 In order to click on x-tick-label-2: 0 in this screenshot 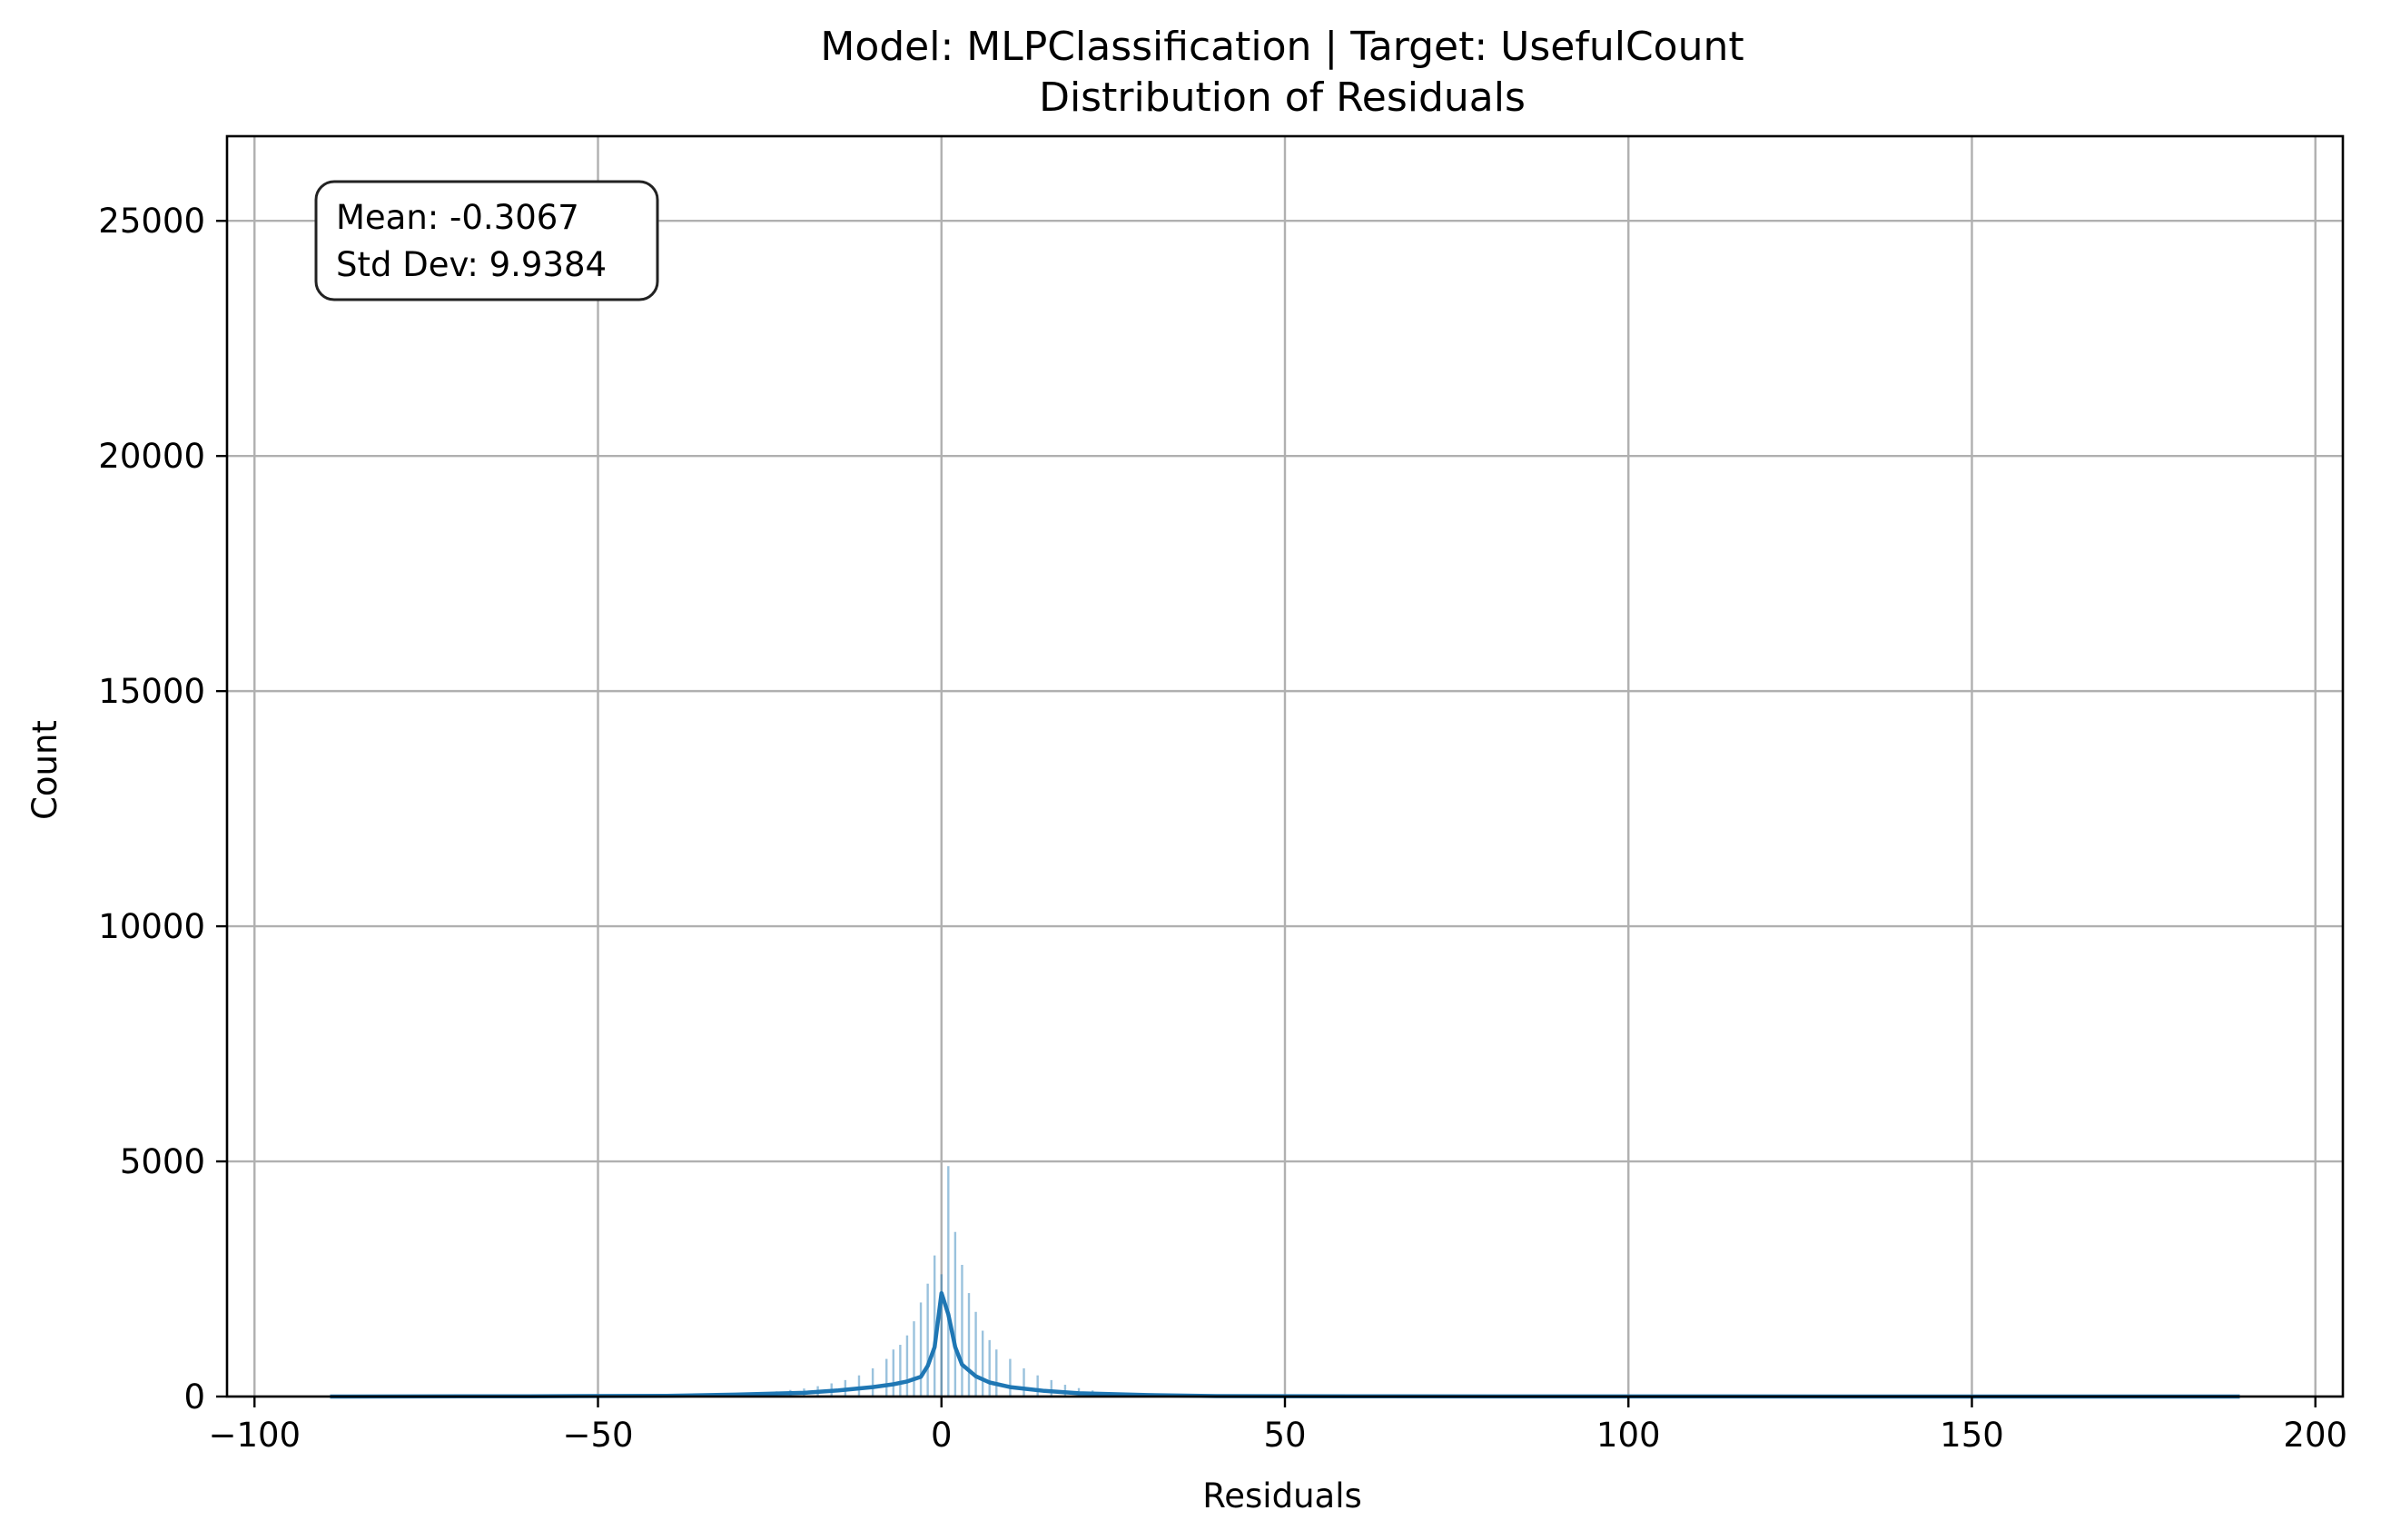, I will do `click(942, 1435)`.